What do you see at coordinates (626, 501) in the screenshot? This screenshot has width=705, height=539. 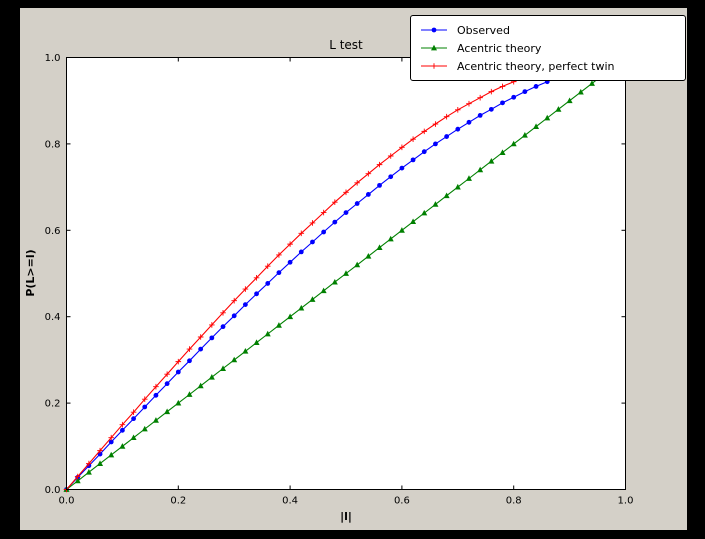 I see `x-tick-label: 1.0` at bounding box center [626, 501].